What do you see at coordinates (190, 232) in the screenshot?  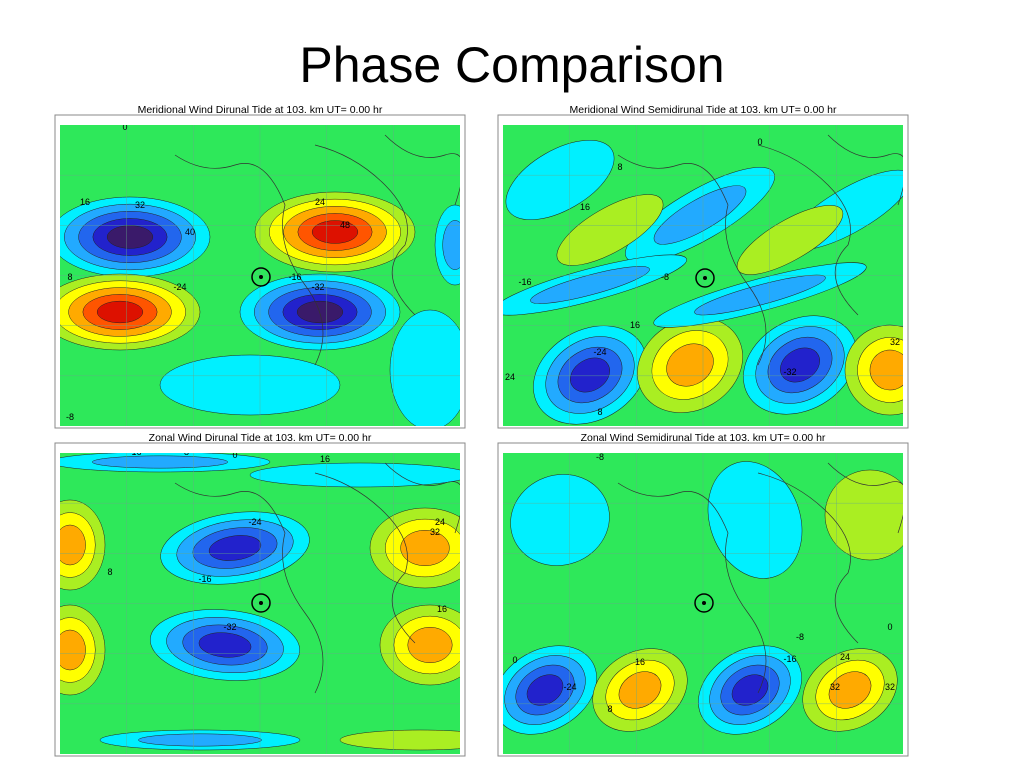 I see `contour-label: 40` at bounding box center [190, 232].